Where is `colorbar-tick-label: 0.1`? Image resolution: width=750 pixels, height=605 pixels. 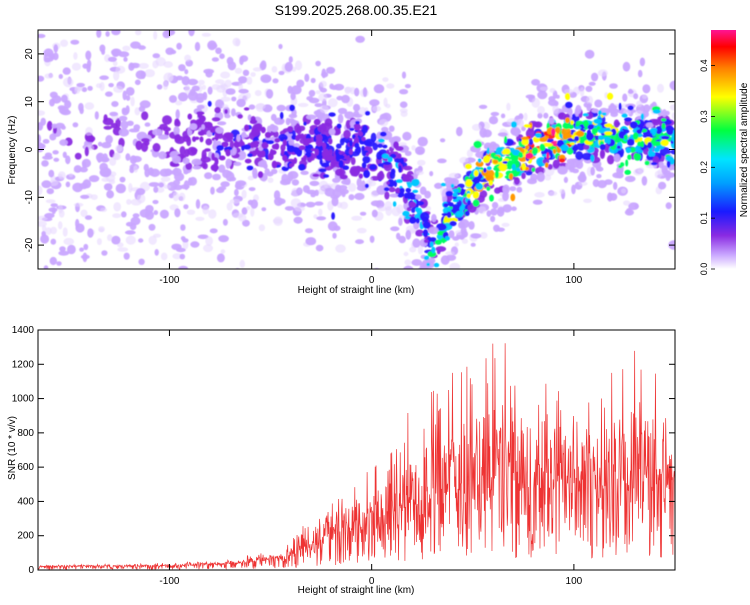
colorbar-tick-label: 0.1 is located at coordinates (704, 218).